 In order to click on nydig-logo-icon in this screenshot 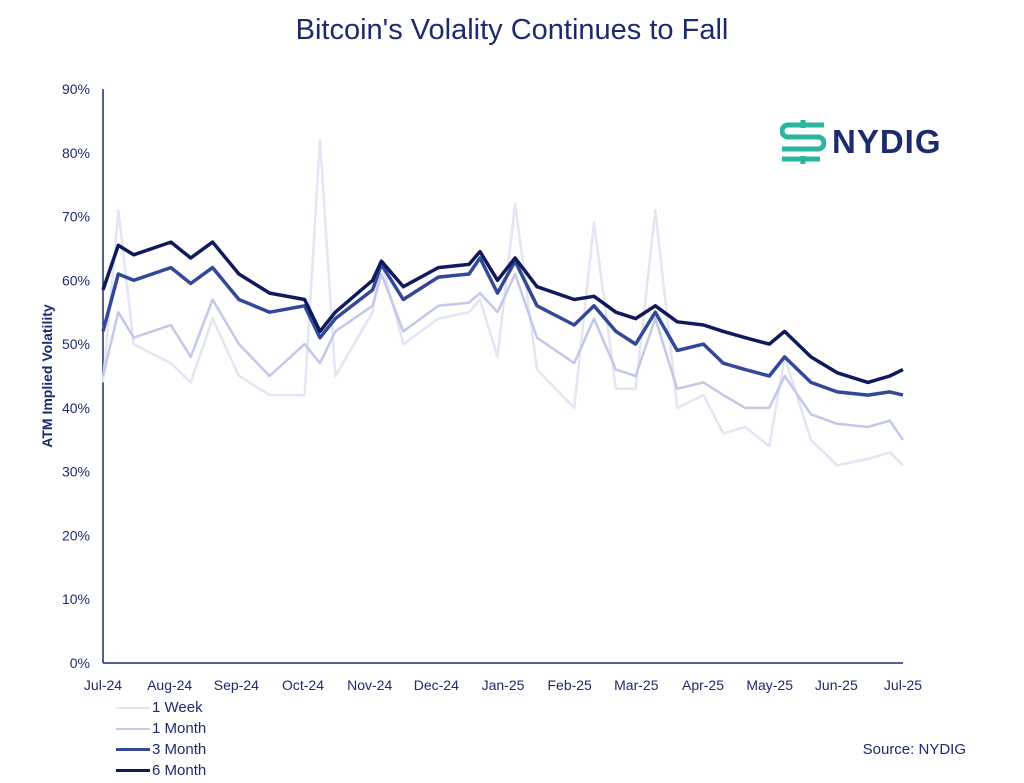, I will do `click(803, 142)`.